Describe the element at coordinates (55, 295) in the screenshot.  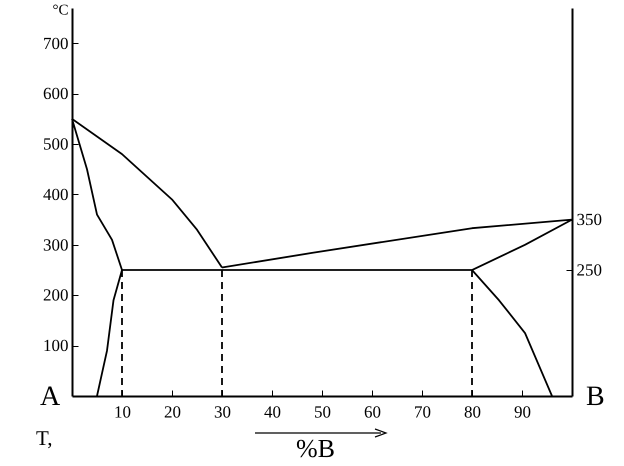
I see `y-tick-label: 200` at that location.